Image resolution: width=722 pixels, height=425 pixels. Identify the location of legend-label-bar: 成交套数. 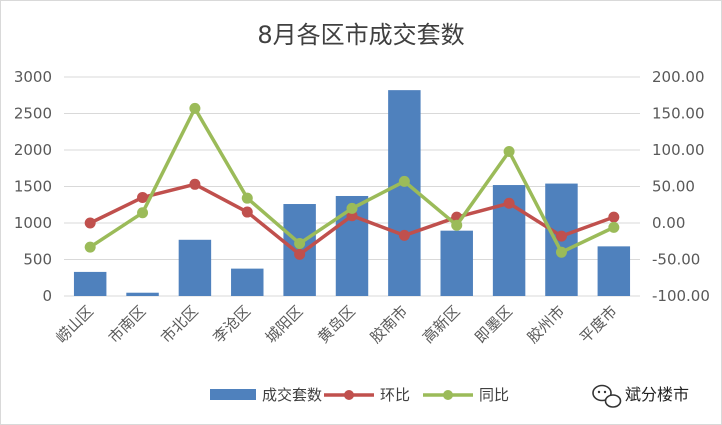
(292, 395).